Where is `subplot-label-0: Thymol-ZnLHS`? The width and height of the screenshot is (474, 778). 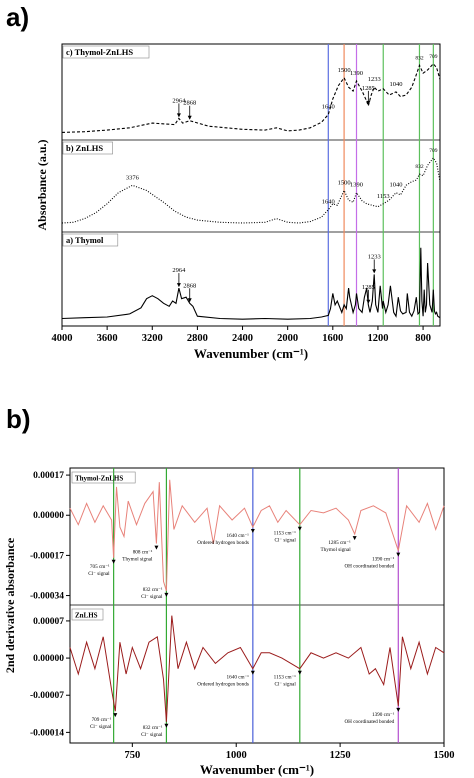 subplot-label-0: Thymol-ZnLHS is located at coordinates (103, 477).